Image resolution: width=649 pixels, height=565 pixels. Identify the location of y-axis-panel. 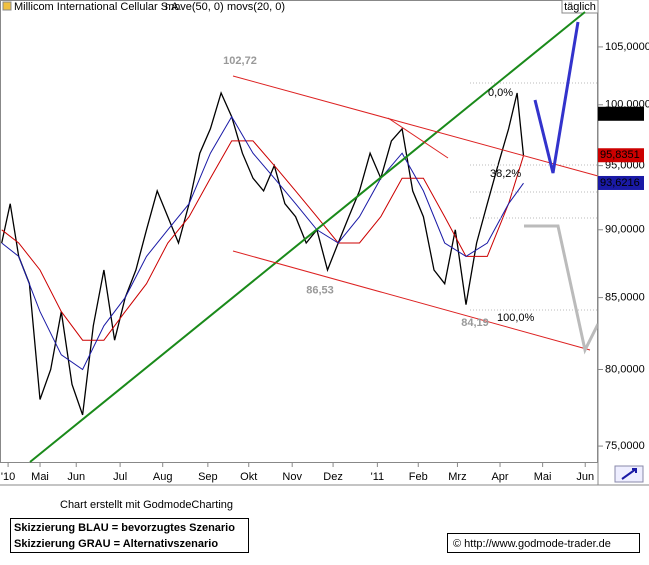
(623, 231).